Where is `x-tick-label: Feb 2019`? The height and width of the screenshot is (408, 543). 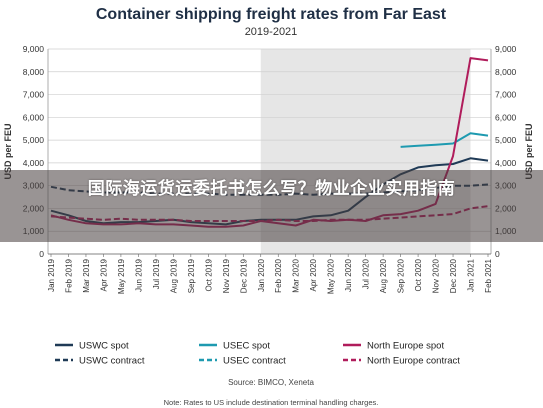 x-tick-label: Feb 2019 is located at coordinates (68, 275).